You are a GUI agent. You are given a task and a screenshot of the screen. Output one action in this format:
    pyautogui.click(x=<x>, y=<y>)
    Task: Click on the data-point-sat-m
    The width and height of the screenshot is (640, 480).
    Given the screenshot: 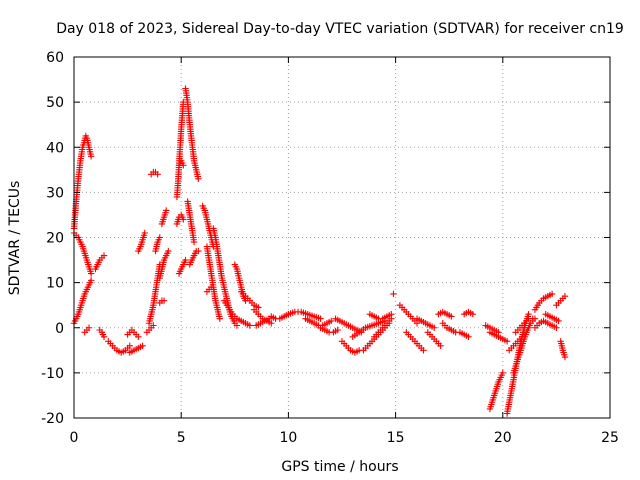 What is the action you would take?
    pyautogui.click(x=157, y=174)
    